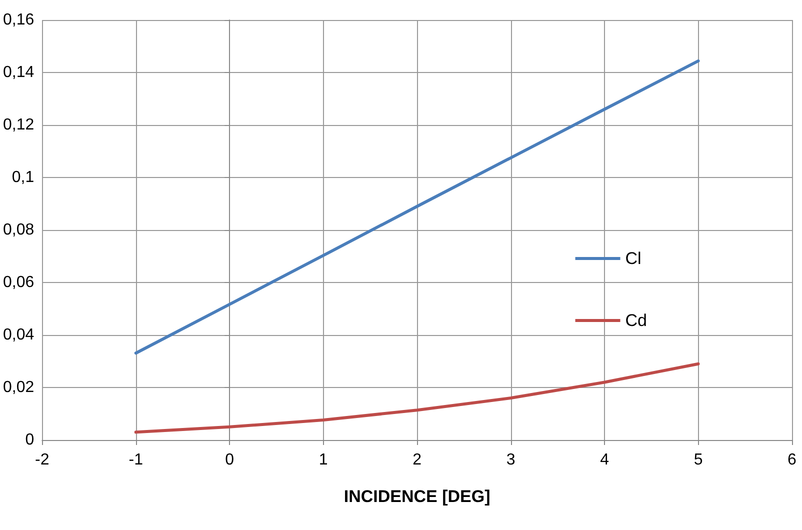 This screenshot has height=530, width=802. Describe the element at coordinates (792, 460) in the screenshot. I see `x-tick-label: 6` at that location.